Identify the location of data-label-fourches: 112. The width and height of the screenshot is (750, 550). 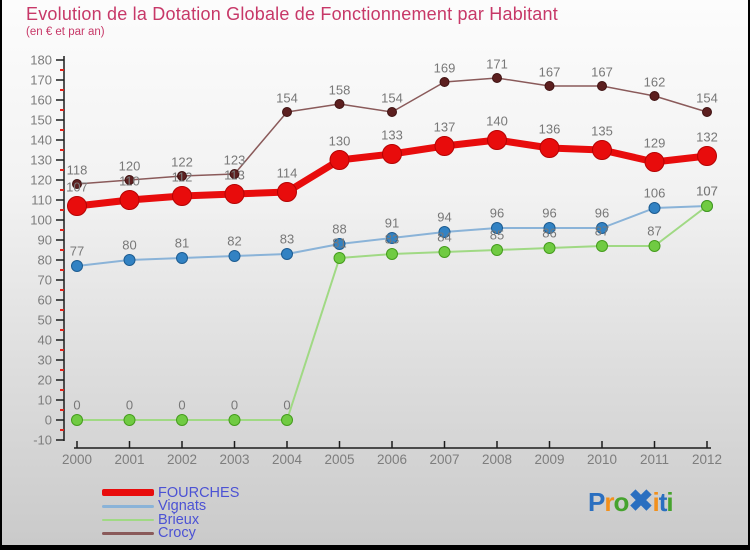
(182, 177).